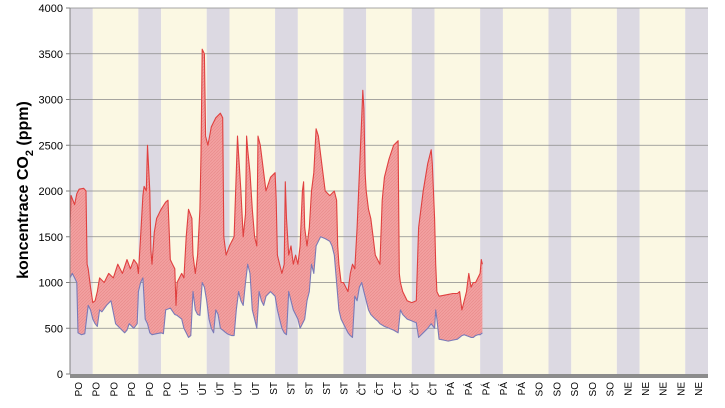  I want to click on y-tick-labels: 0 500 1000 1500 2000 2500 3000 3500 4000, so click(51, 192).